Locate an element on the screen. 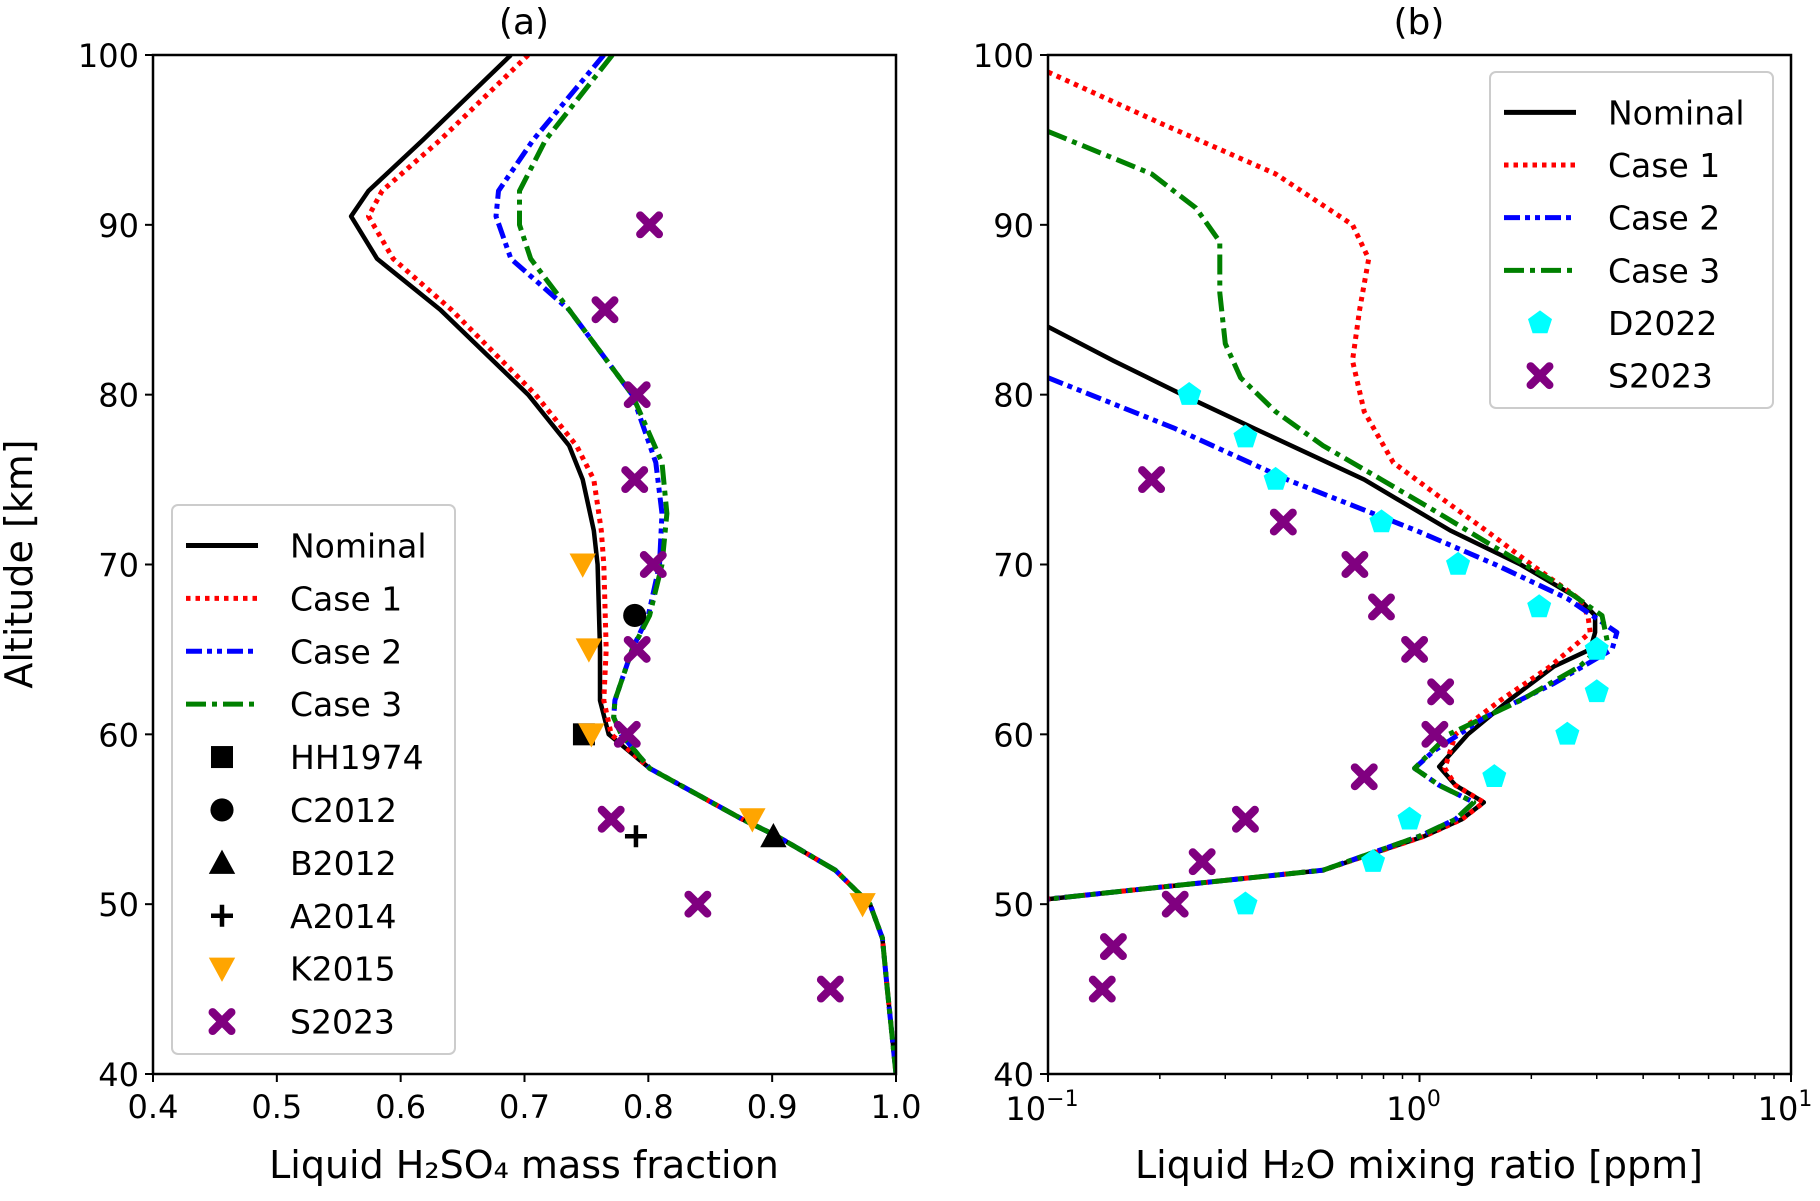 The image size is (1820, 1201). legend-item-case-1: Case 1 is located at coordinates (1612, 165).